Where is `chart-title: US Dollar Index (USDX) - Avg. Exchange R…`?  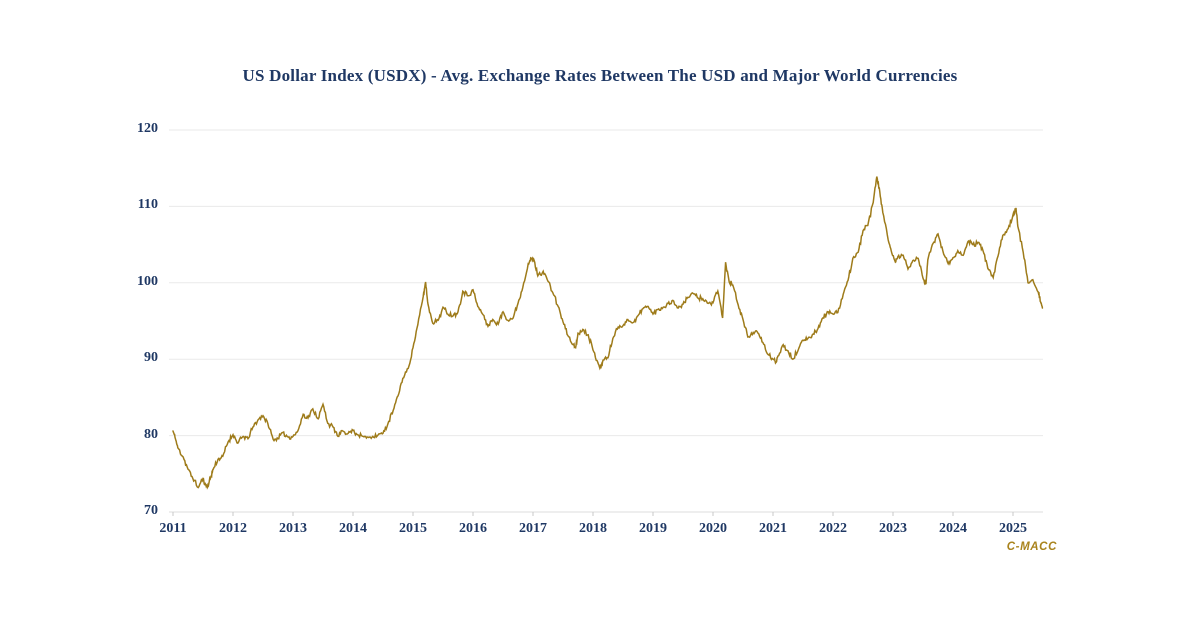
chart-title: US Dollar Index (USDX) - Avg. Exchange R… is located at coordinates (600, 75).